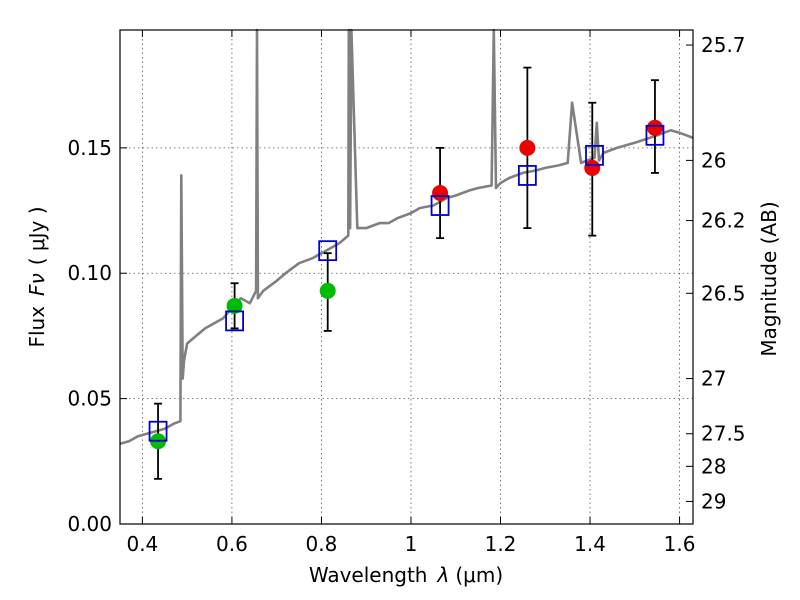  What do you see at coordinates (406, 575) in the screenshot?
I see `x-axis-title: Wavelength λ (μm)` at bounding box center [406, 575].